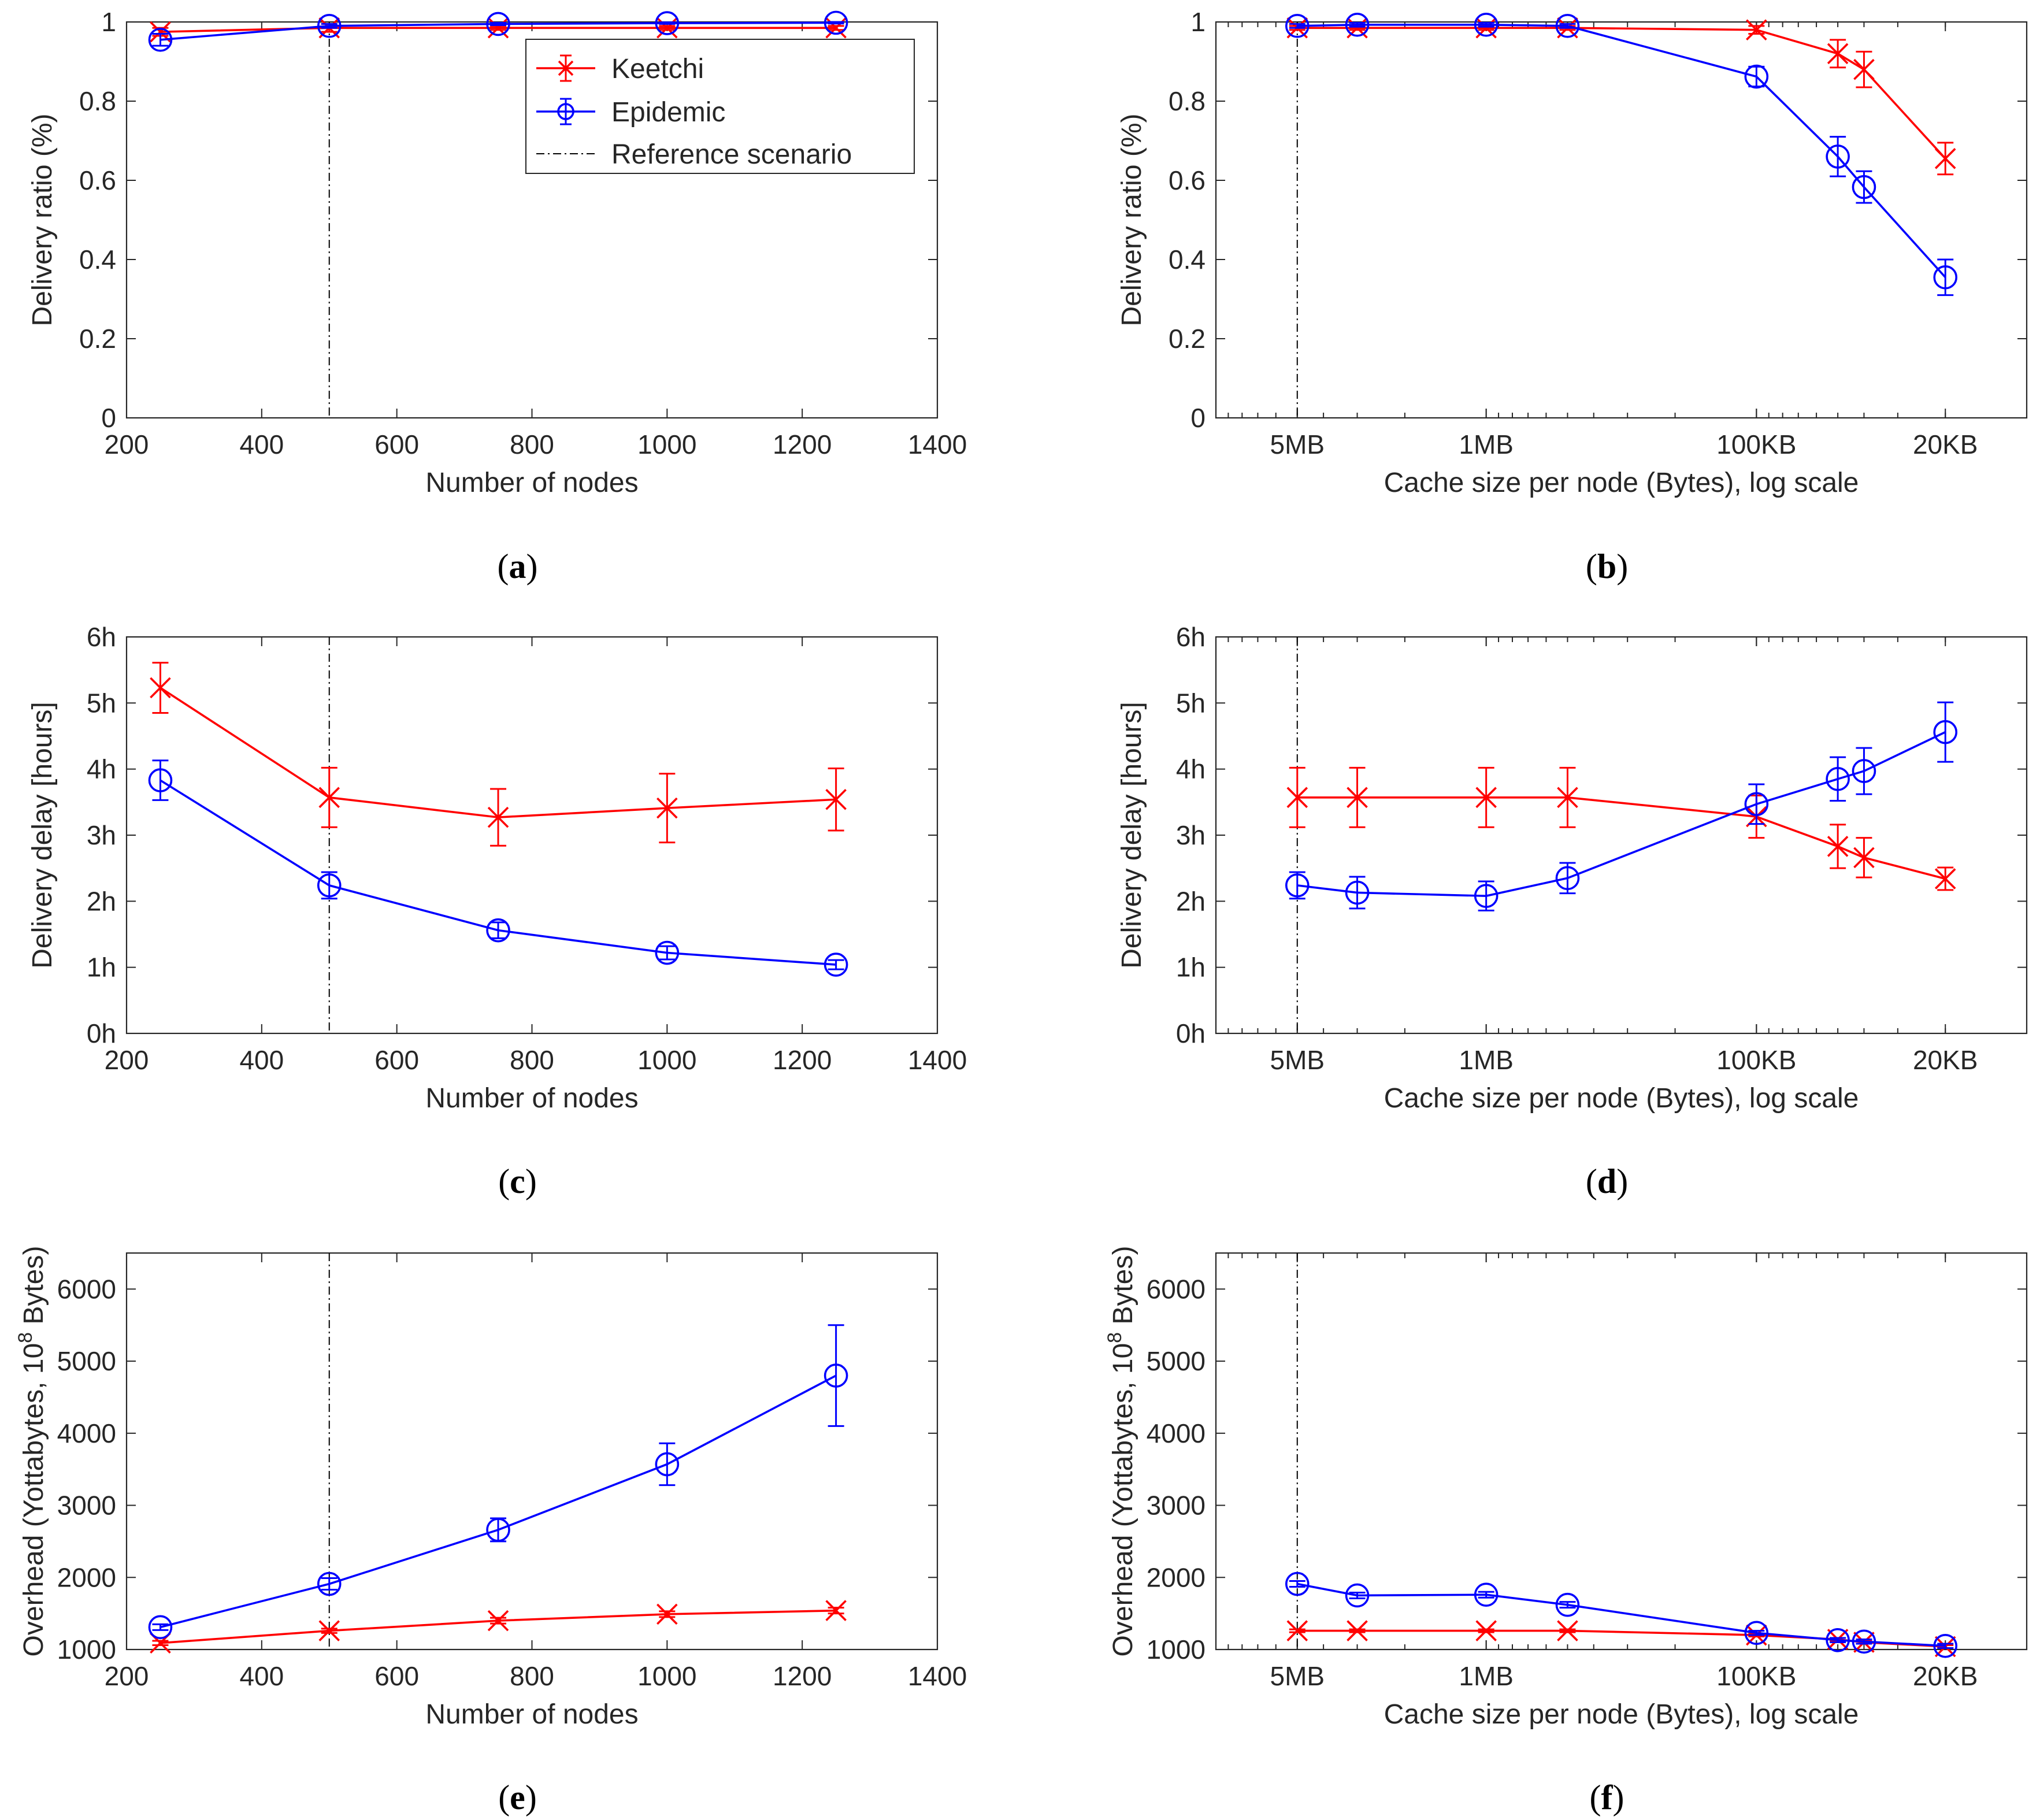 This screenshot has height=1820, width=2040. I want to click on caption-letter: a, so click(517, 566).